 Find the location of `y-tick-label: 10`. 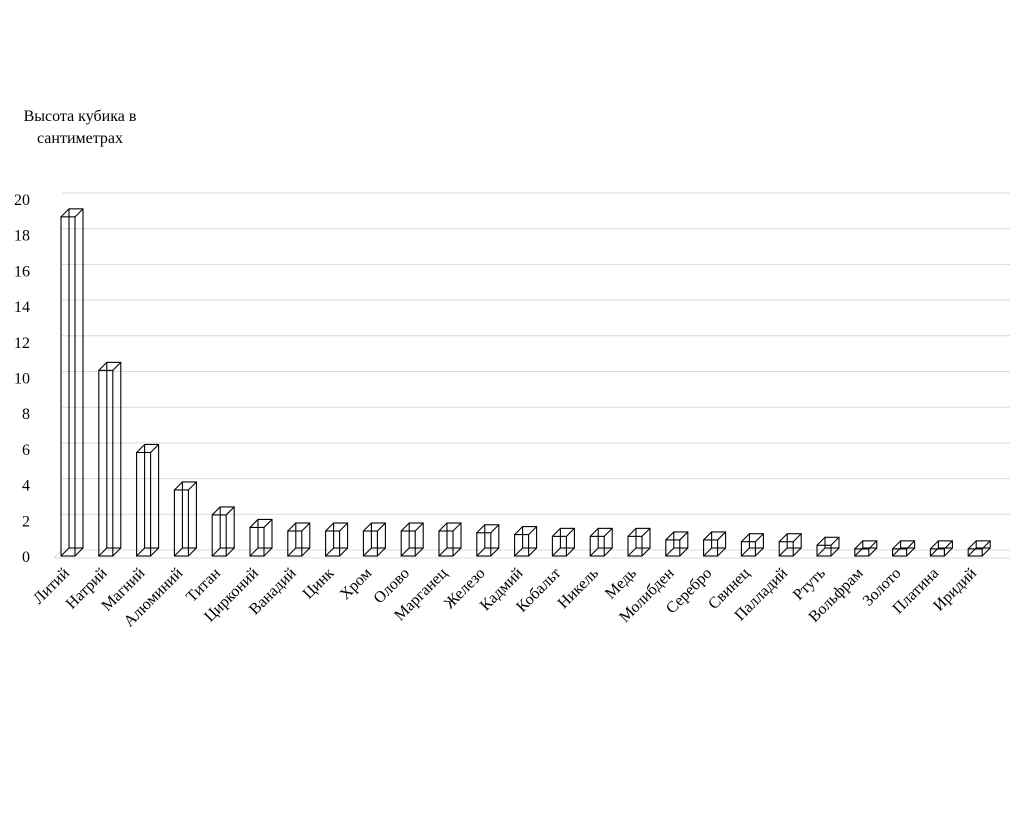

y-tick-label: 10 is located at coordinates (22, 379).